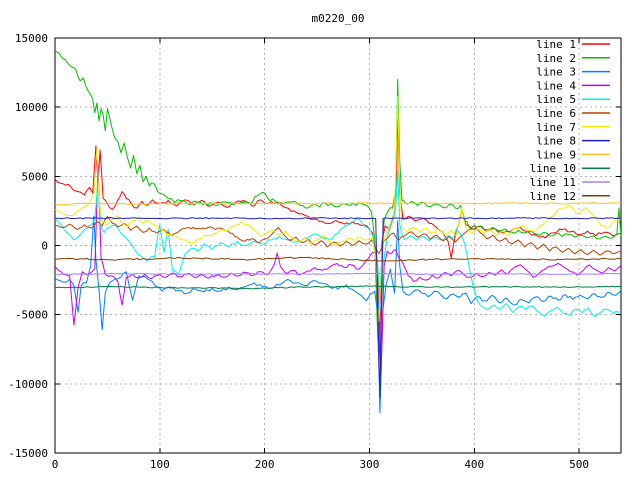 This screenshot has height=480, width=640. Describe the element at coordinates (338, 18) in the screenshot. I see `chart-title: m0220_00` at that location.